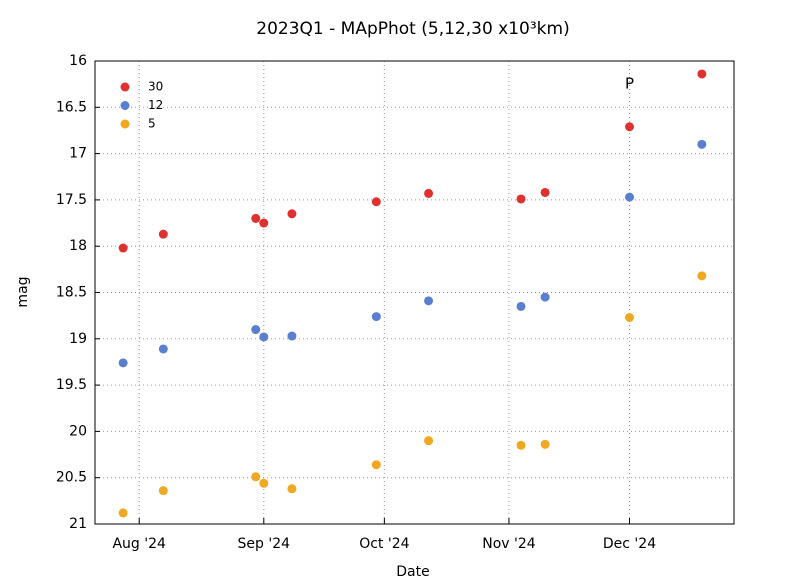 The width and height of the screenshot is (795, 585). Describe the element at coordinates (78, 431) in the screenshot. I see `y-tick-label: 20` at that location.